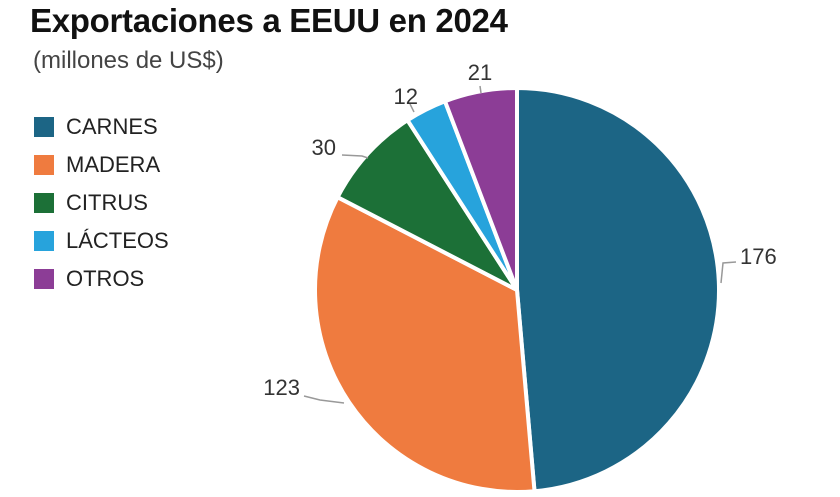 The width and height of the screenshot is (840, 497). What do you see at coordinates (758, 256) in the screenshot?
I see `value-label-carnes: 176` at bounding box center [758, 256].